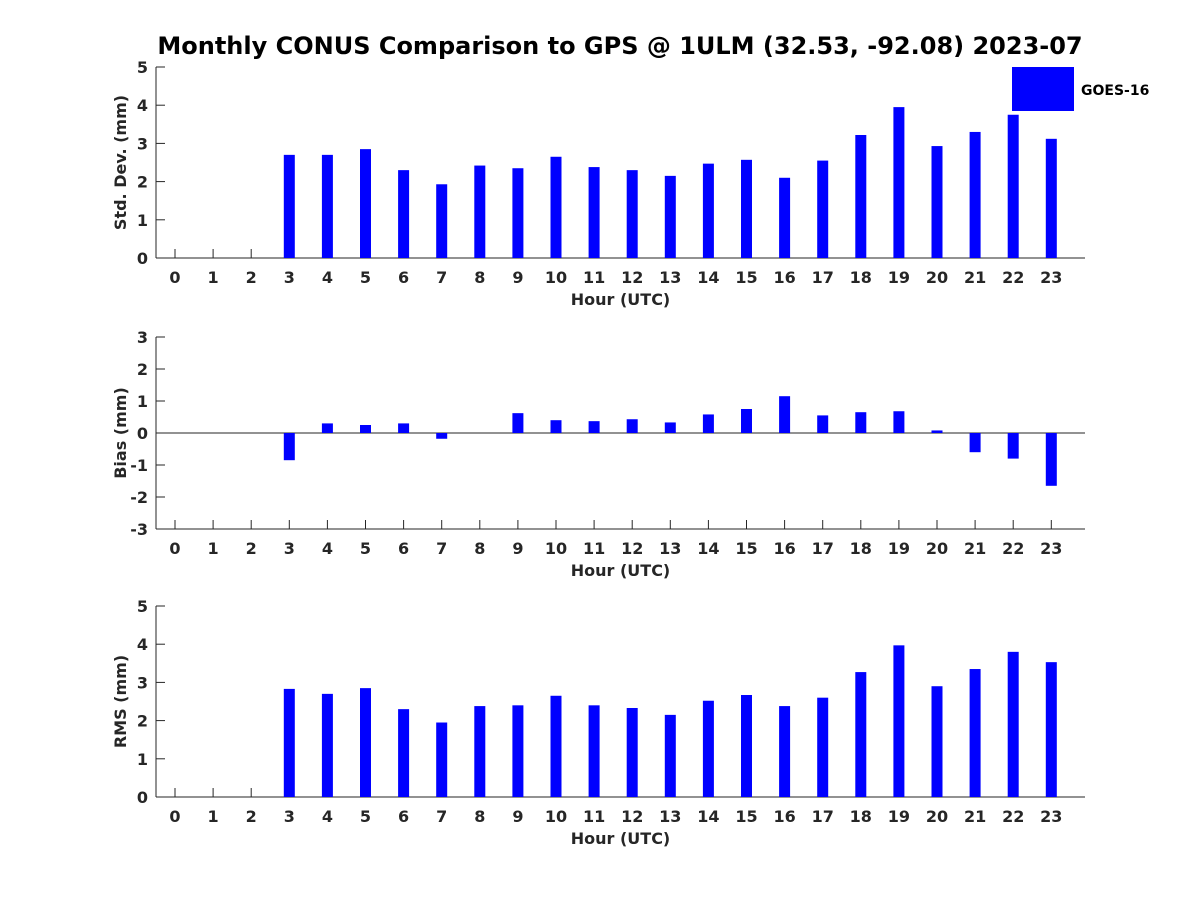 The height and width of the screenshot is (900, 1200). What do you see at coordinates (142, 182) in the screenshot?
I see `y-tick-label: 2` at bounding box center [142, 182].